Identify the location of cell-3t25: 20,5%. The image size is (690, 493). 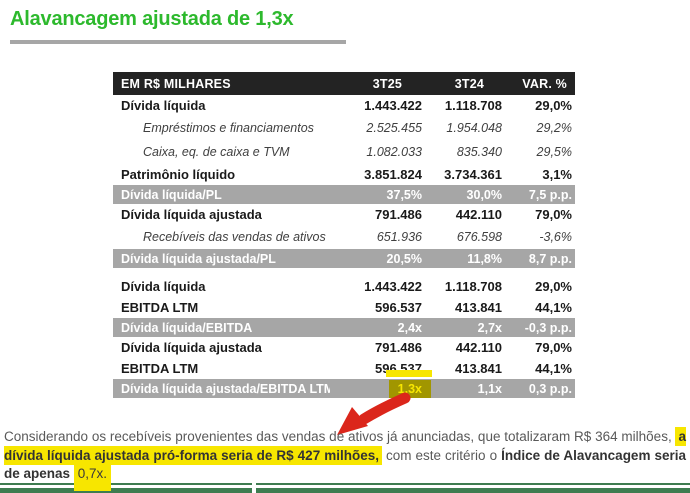
(385, 258).